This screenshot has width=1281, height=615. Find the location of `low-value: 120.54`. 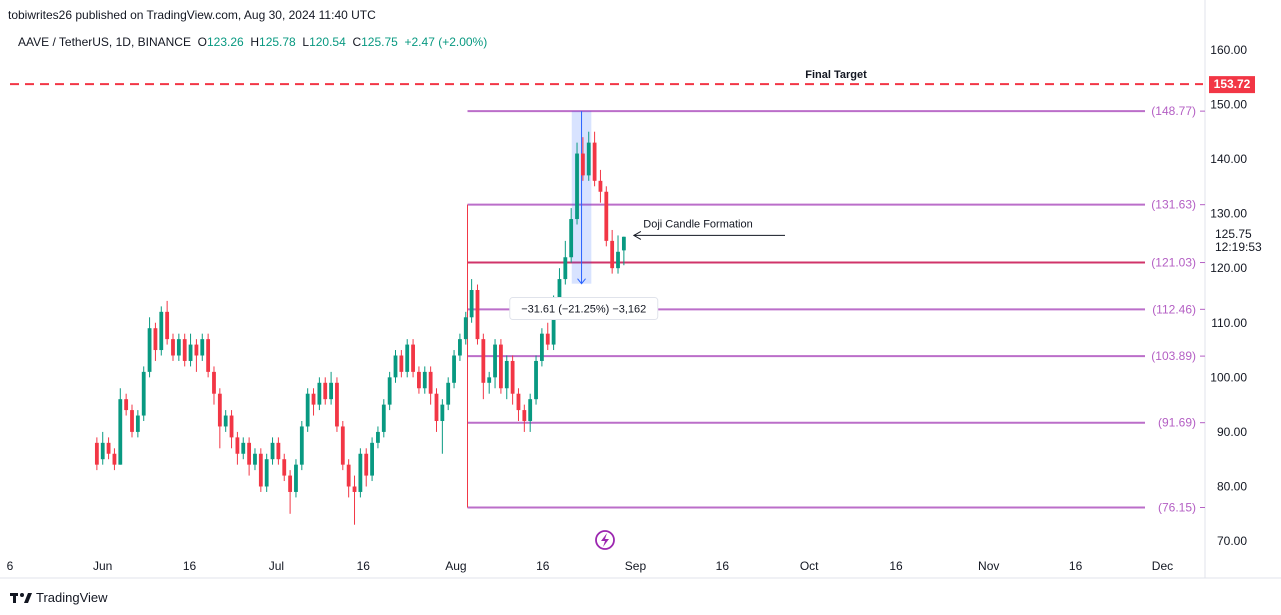

low-value: 120.54 is located at coordinates (327, 42).